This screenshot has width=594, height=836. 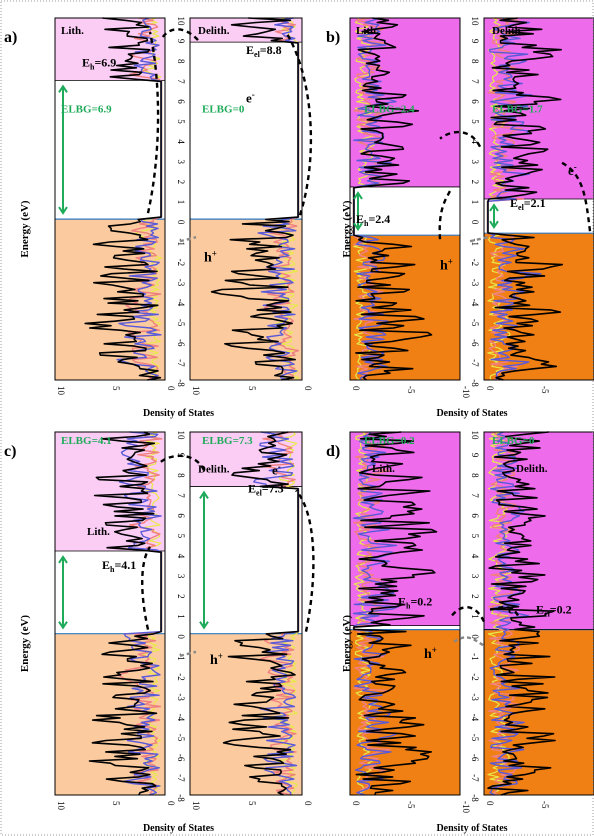 What do you see at coordinates (554, 611) in the screenshot?
I see `eel-label: Eel=0.2` at bounding box center [554, 611].